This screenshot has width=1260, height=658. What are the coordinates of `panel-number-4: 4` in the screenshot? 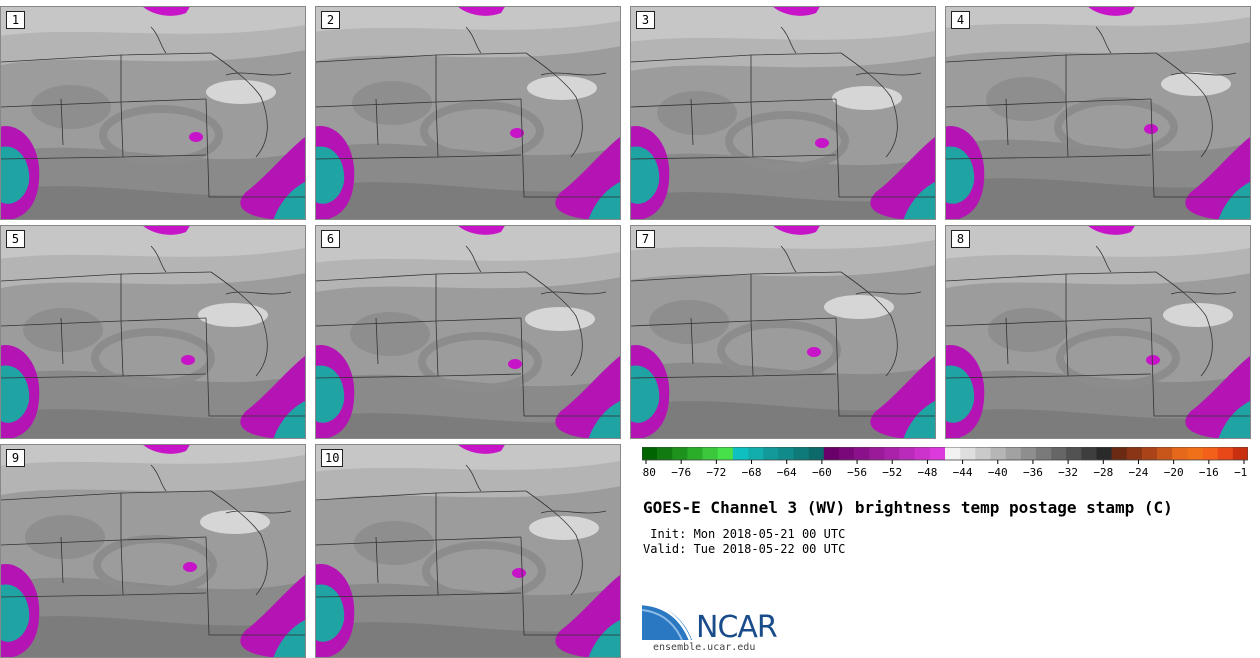 It's located at (960, 20).